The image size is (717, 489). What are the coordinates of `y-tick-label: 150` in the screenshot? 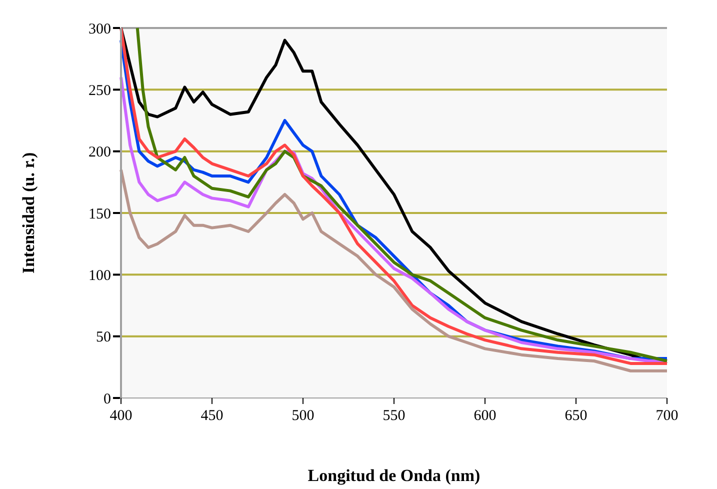 It's located at (99, 214).